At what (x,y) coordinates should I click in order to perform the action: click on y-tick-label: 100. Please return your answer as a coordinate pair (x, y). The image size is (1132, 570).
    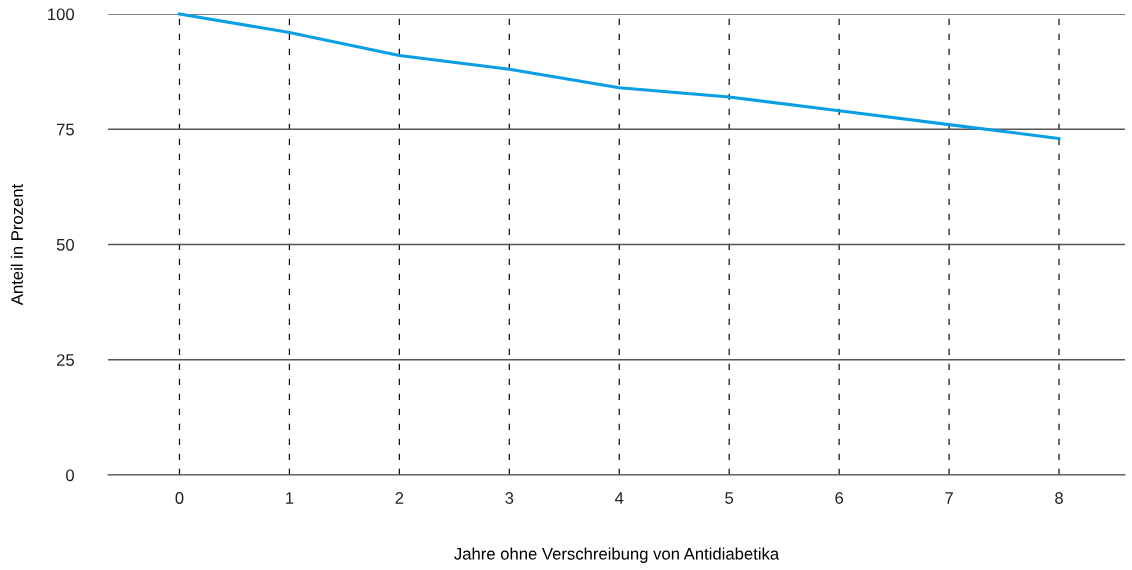
    Looking at the image, I should click on (61, 14).